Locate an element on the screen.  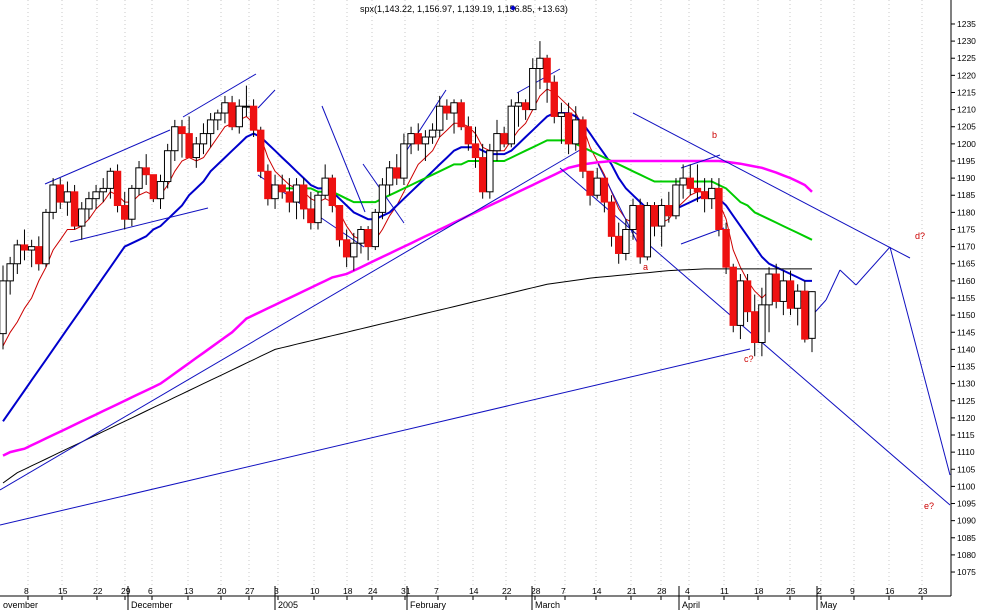
y-tick-label: 1225 is located at coordinates (966, 58).